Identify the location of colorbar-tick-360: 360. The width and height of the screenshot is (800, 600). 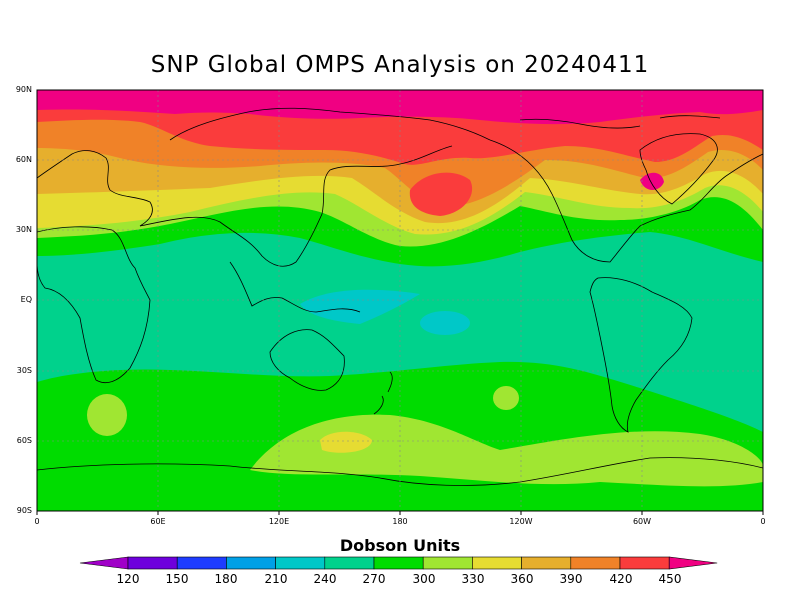
(522, 579).